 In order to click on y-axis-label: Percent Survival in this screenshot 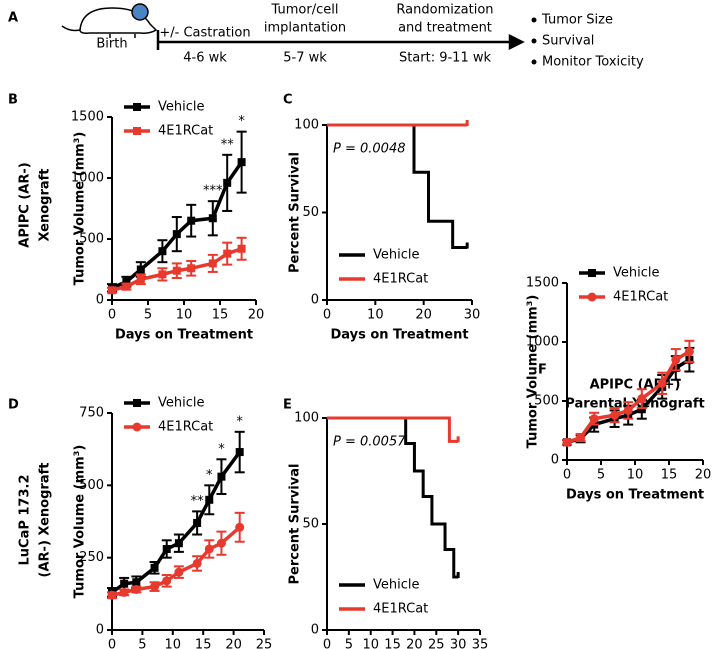, I will do `click(295, 212)`.